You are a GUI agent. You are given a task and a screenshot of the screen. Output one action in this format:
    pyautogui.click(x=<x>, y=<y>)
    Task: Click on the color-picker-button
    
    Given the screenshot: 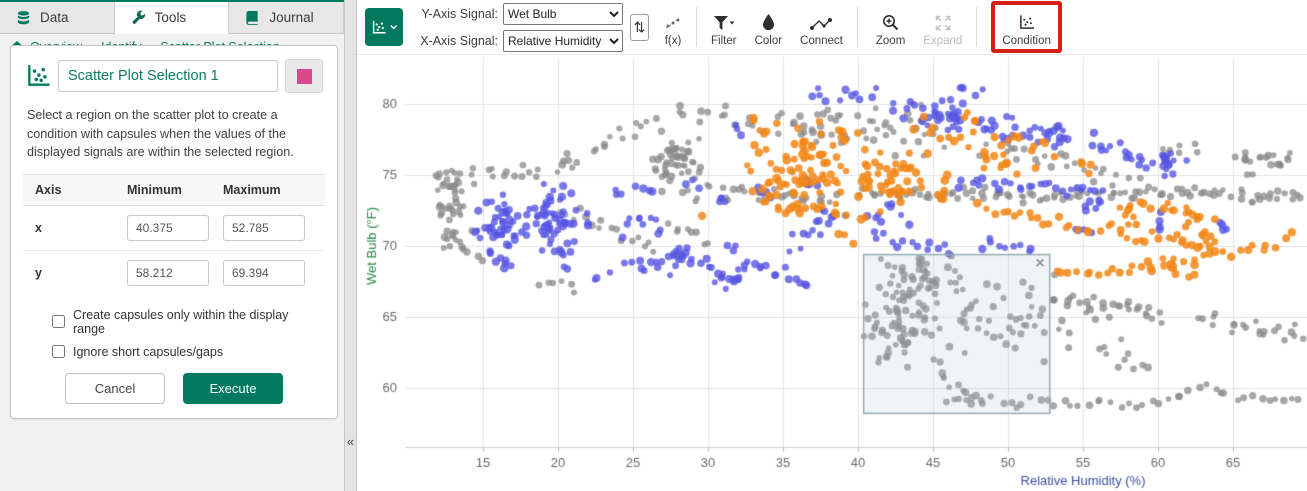 What is the action you would take?
    pyautogui.click(x=304, y=76)
    